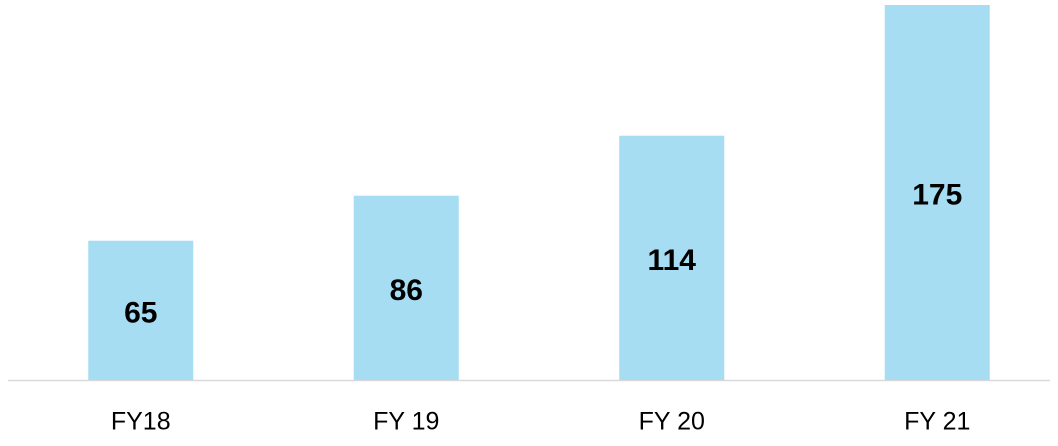 Image resolution: width=1058 pixels, height=446 pixels. I want to click on x-tick-label: FY 19, so click(406, 422).